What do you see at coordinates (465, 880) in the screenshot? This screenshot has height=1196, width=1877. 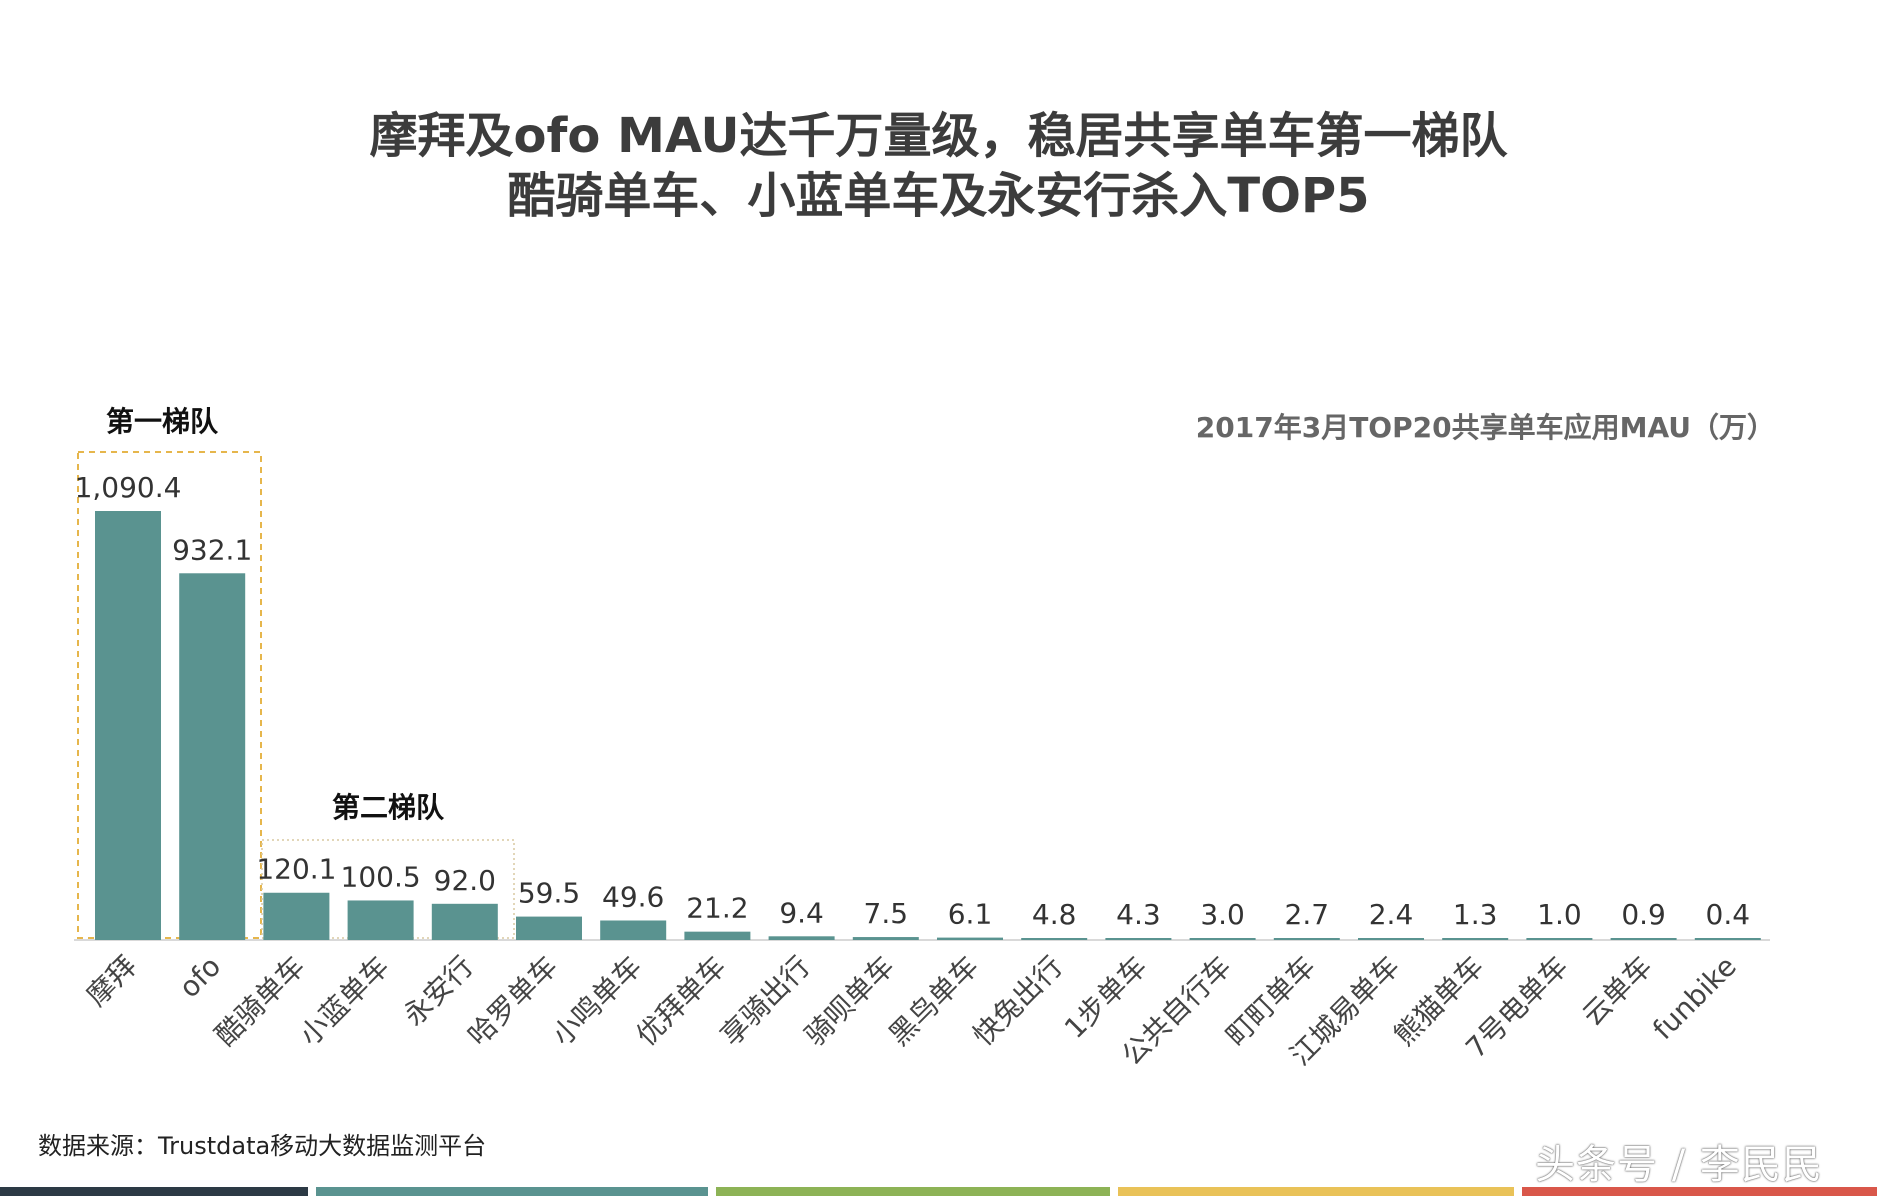 I see `value-label-5: 92.0` at bounding box center [465, 880].